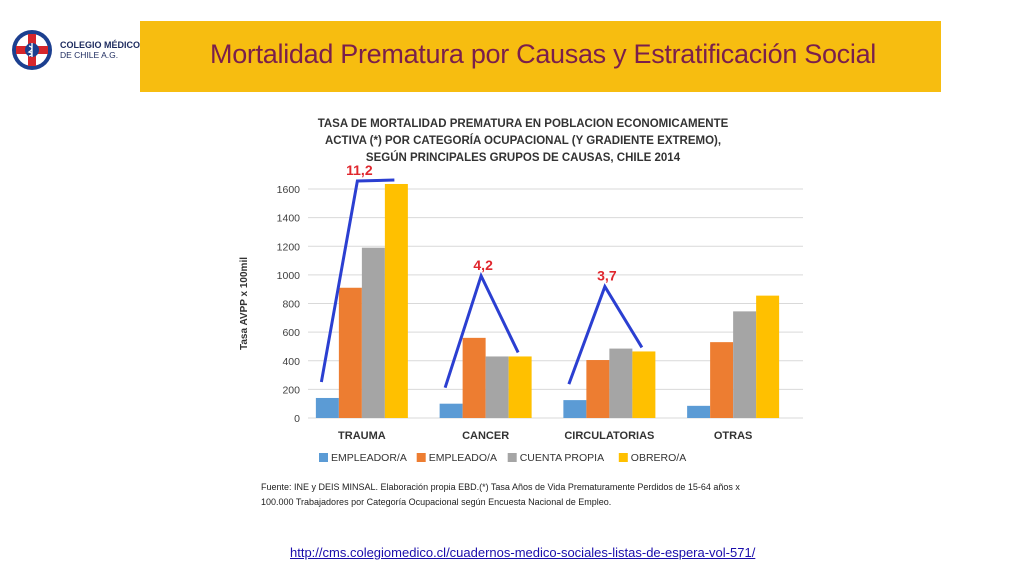 The height and width of the screenshot is (576, 1024). What do you see at coordinates (297, 419) in the screenshot?
I see `y-tick-label: 0` at bounding box center [297, 419].